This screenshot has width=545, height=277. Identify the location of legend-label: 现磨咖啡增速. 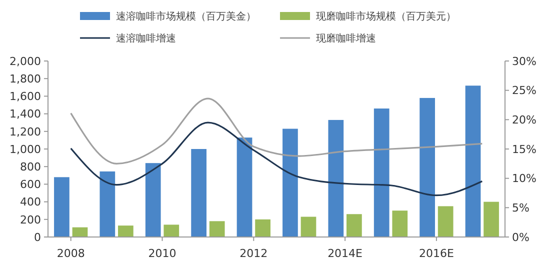
(346, 38).